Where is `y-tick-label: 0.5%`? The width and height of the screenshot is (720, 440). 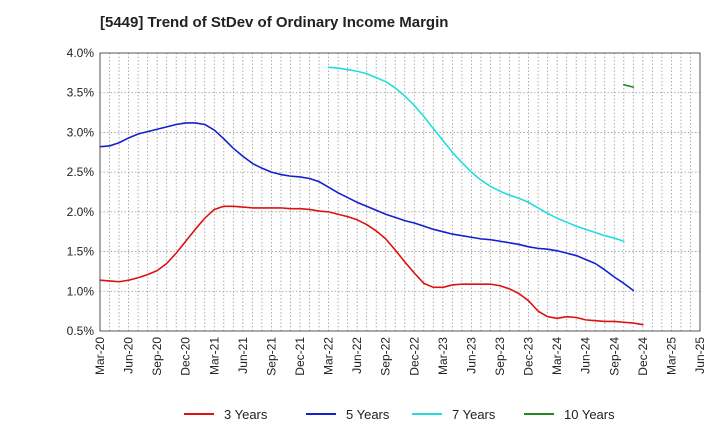
y-tick-label: 0.5% is located at coordinates (81, 331).